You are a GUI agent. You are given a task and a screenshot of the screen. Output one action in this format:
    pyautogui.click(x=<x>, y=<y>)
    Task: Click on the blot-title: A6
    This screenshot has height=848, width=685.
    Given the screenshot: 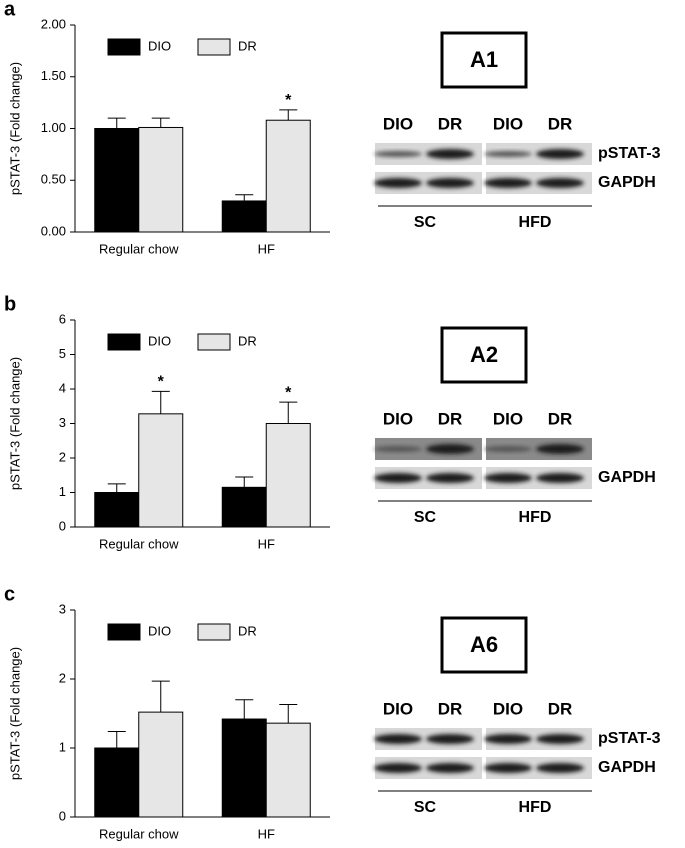 What is the action you would take?
    pyautogui.click(x=484, y=644)
    